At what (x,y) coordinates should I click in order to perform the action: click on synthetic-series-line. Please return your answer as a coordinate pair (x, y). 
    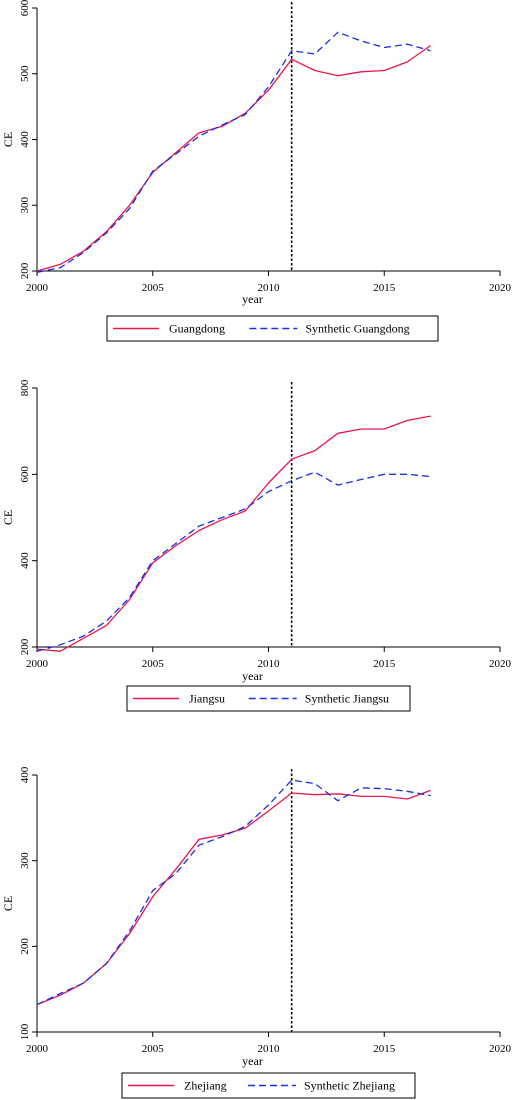
    Looking at the image, I should click on (233, 561).